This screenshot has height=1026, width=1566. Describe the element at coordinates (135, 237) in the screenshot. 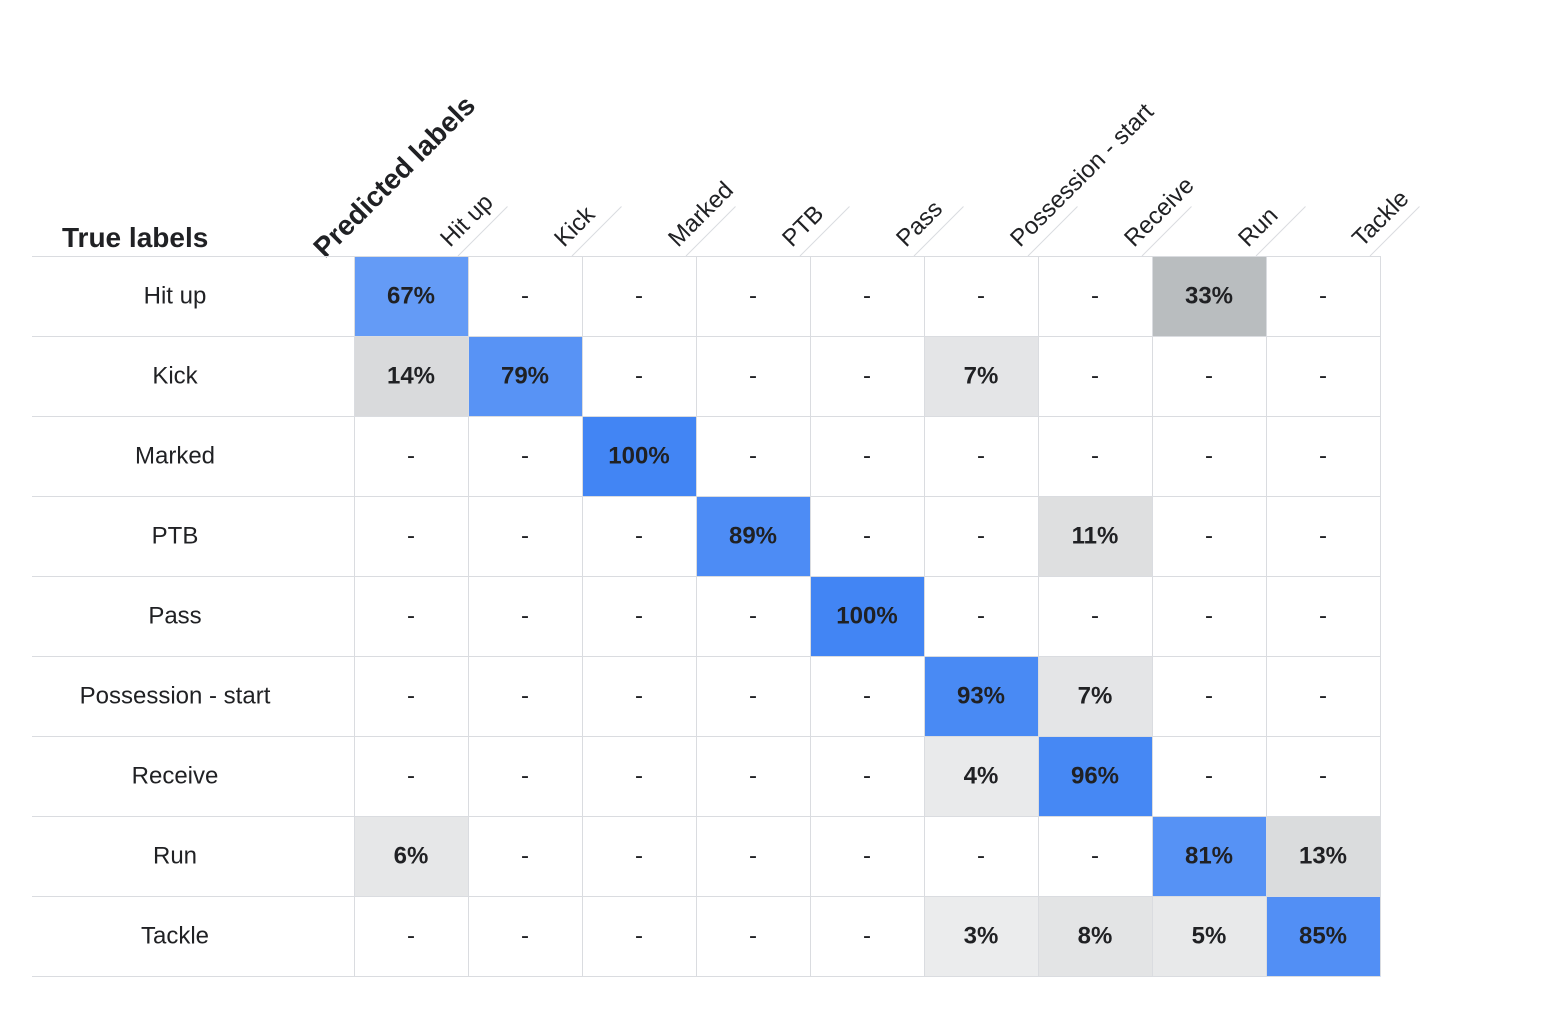

I see `true-labels-axis-title: True labels` at that location.